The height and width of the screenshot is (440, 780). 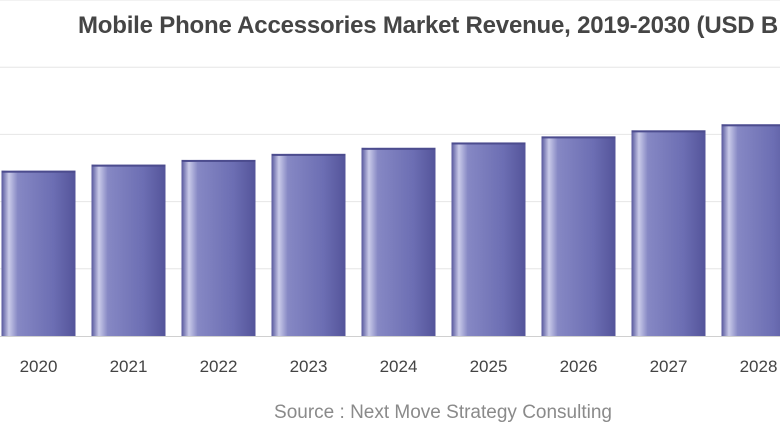 I want to click on x-tick-label: 2020, so click(x=39, y=366).